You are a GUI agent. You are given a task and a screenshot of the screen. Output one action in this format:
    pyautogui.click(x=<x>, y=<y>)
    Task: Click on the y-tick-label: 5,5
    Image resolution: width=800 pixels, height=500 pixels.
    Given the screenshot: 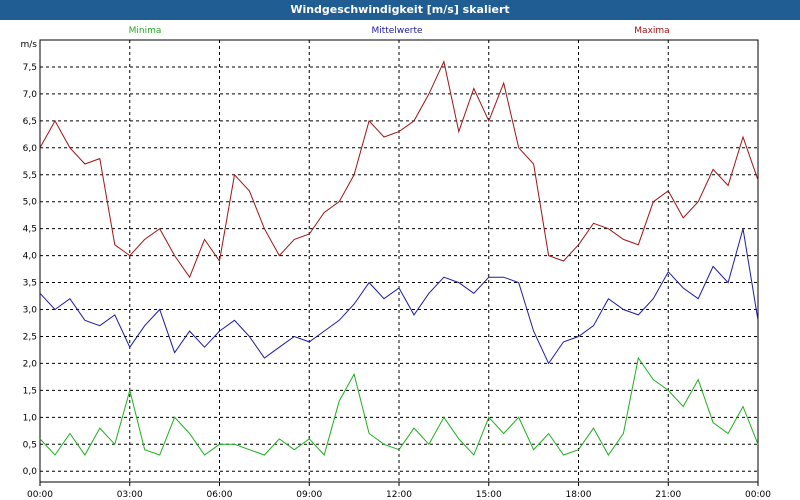 What is the action you would take?
    pyautogui.click(x=30, y=176)
    